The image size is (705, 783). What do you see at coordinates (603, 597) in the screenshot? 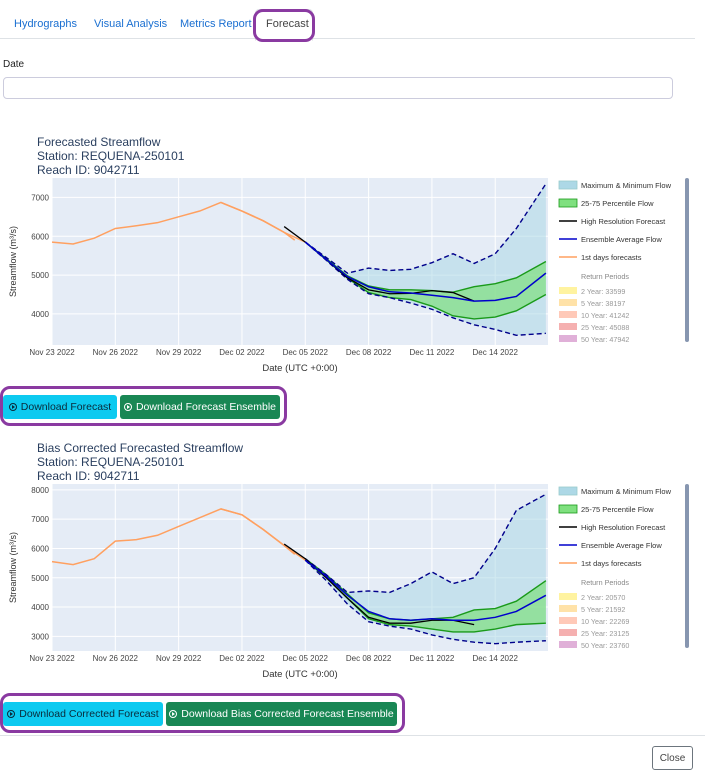
I see `return-period-label: 2 Year: 20570` at bounding box center [603, 597].